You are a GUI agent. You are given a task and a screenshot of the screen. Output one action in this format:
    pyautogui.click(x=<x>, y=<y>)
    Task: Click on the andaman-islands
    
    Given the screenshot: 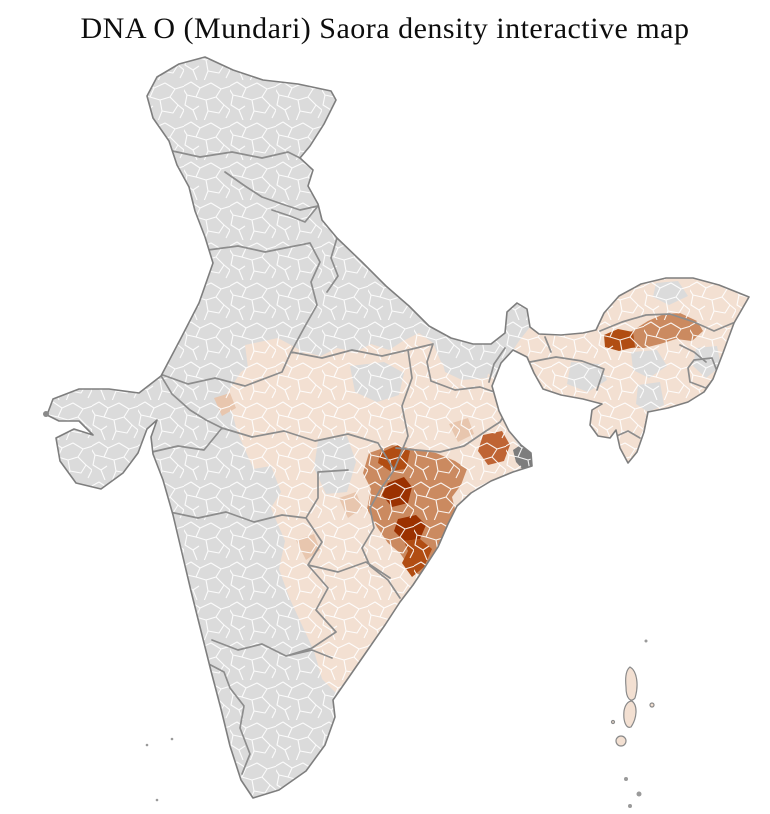 What is the action you would take?
    pyautogui.click(x=632, y=706)
    